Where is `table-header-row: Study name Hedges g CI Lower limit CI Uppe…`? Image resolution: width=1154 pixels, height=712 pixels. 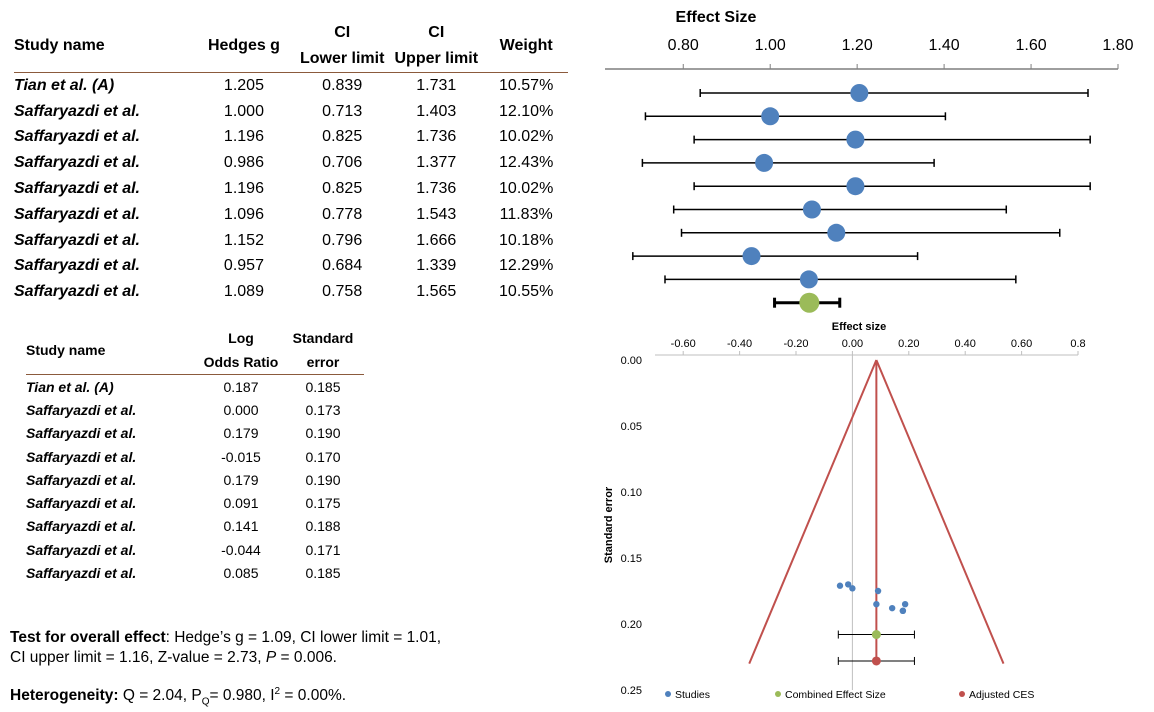
table-header-row: Study name Hedges g CI Lower limit CI Uppe… is located at coordinates (291, 46).